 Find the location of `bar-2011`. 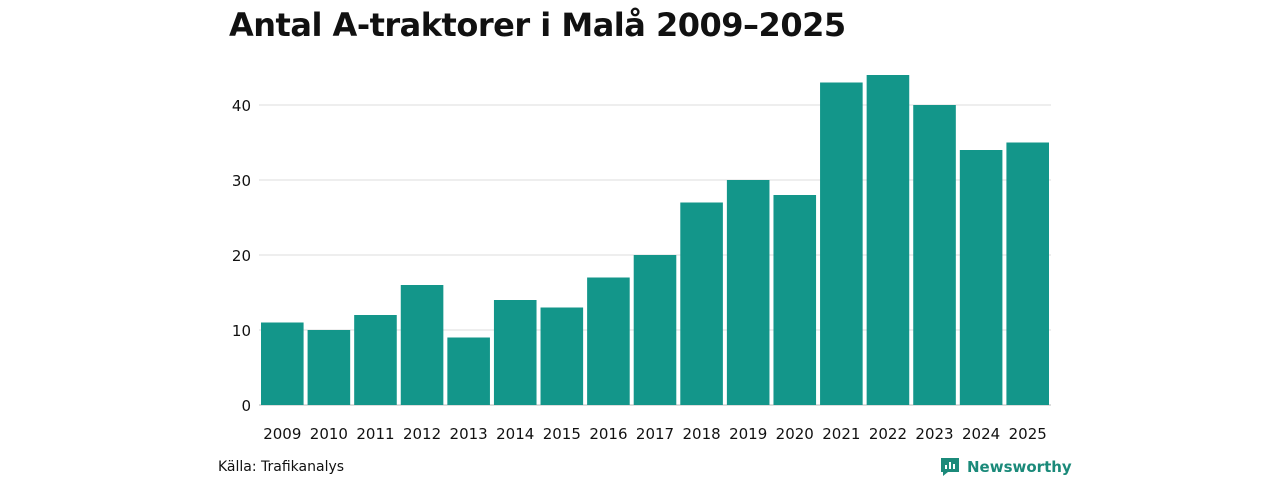

bar-2011 is located at coordinates (375, 360).